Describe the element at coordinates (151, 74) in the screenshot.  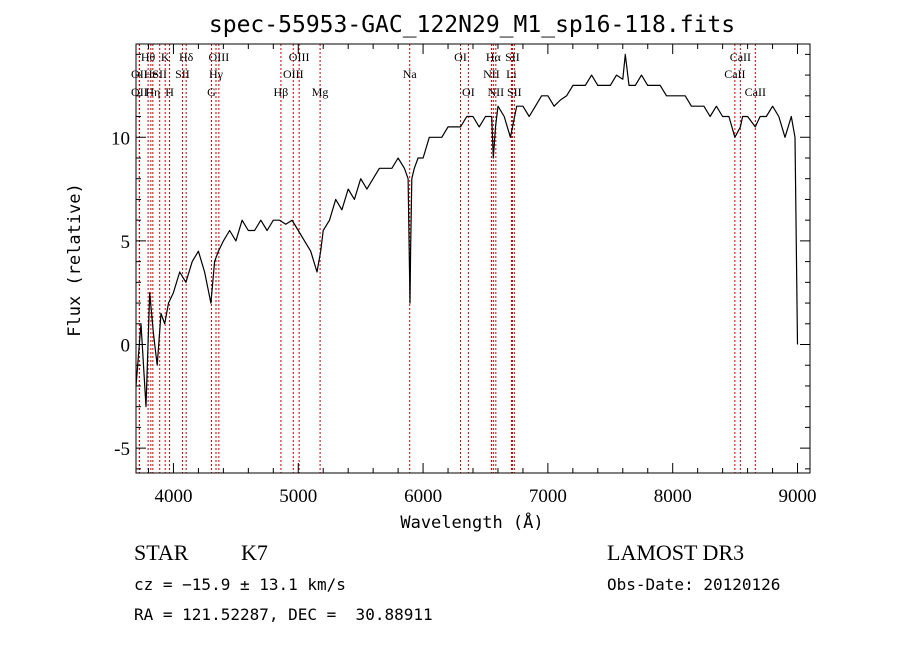
I see `spectral-line-label: He` at that location.